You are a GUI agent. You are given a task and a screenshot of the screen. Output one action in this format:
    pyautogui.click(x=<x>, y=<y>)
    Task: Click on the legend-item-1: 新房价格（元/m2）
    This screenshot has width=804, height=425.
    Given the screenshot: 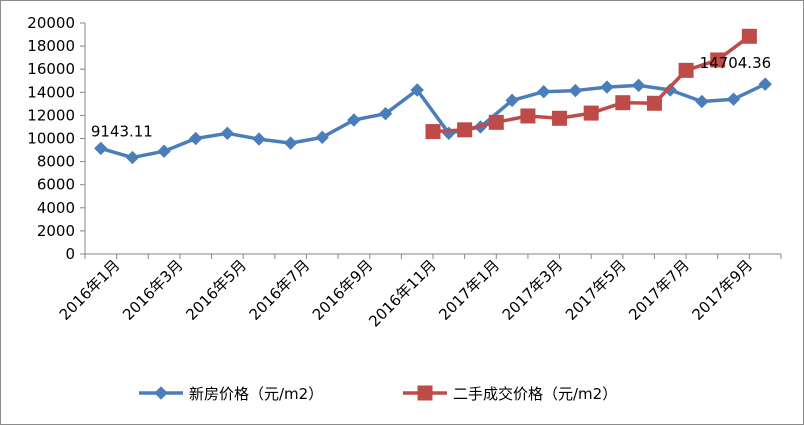 What is the action you would take?
    pyautogui.click(x=231, y=394)
    